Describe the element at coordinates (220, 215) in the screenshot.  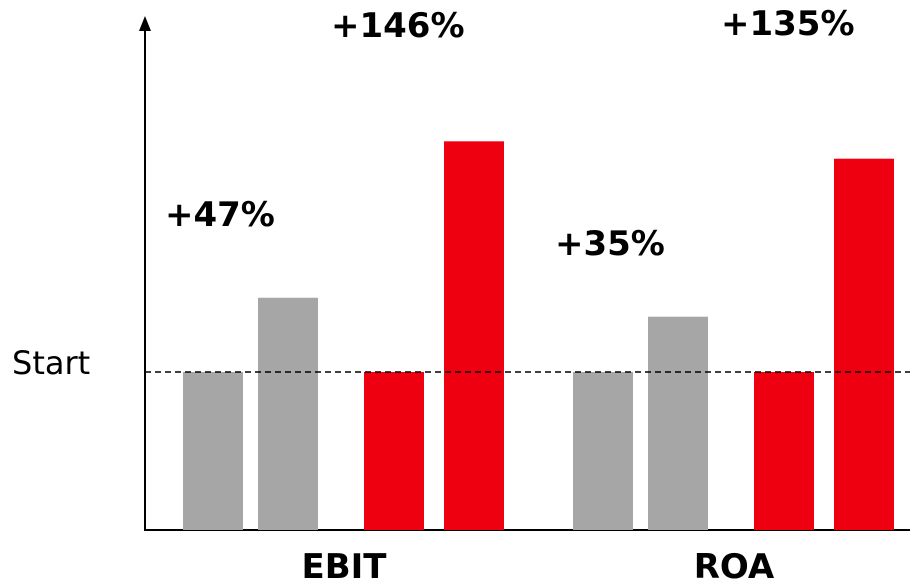
I see `ebit-gray-increase-label: +47%` at that location.